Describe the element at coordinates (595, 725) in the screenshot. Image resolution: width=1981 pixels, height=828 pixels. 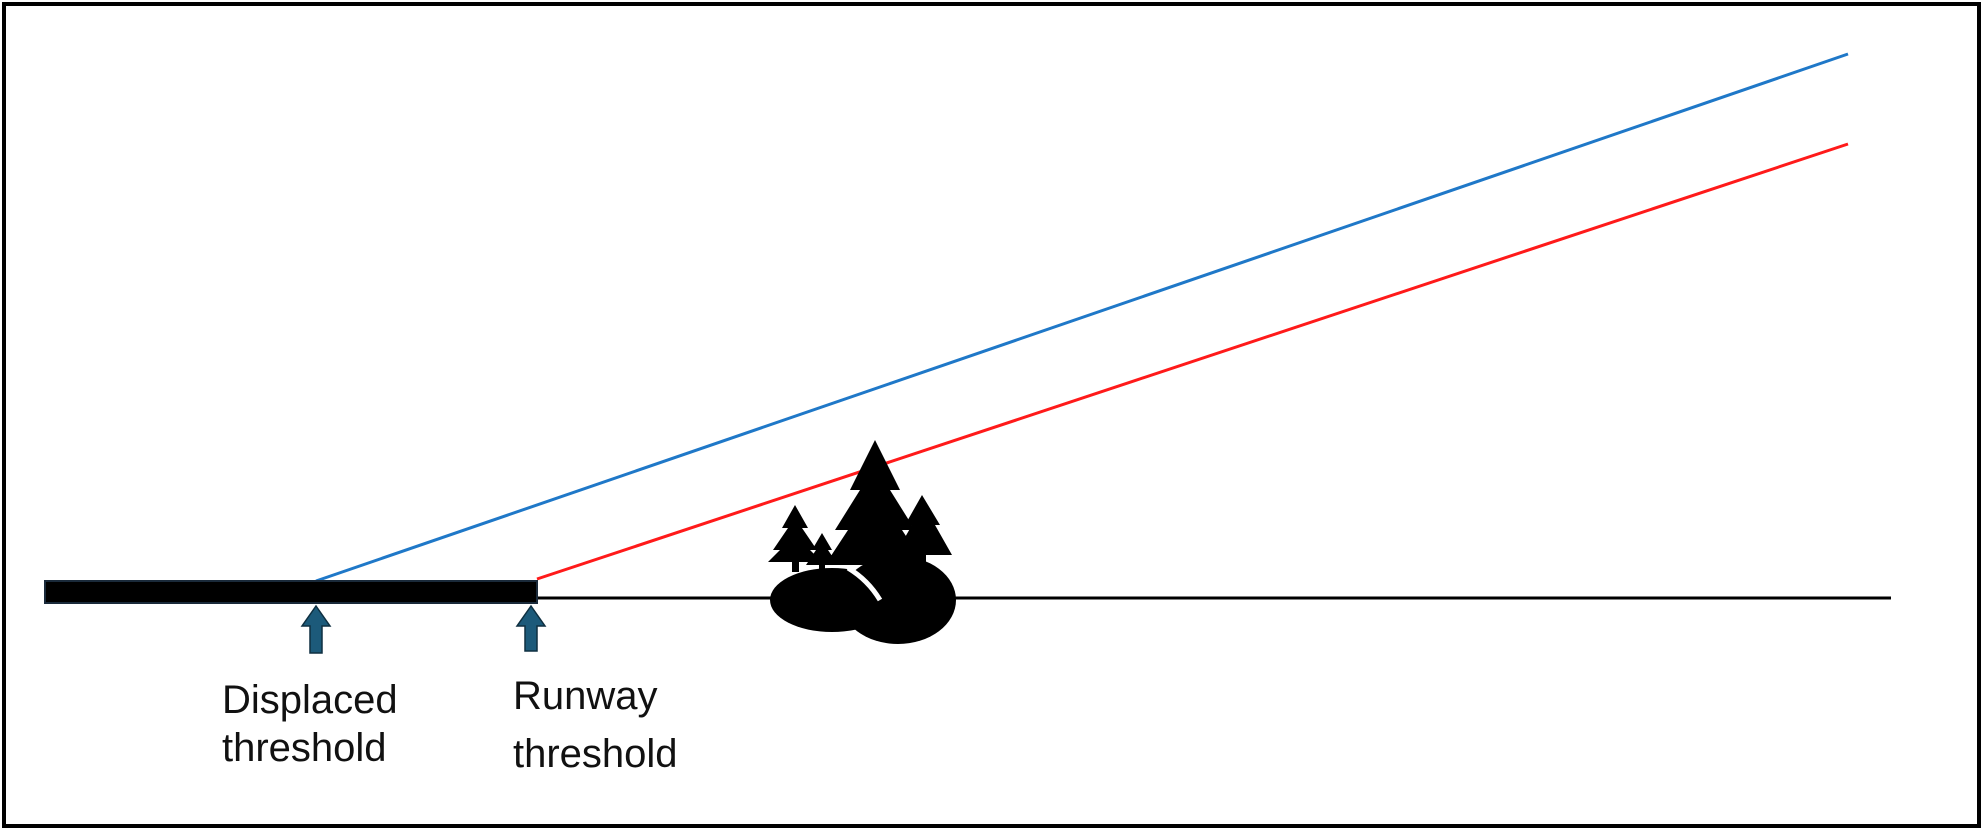
I see `runway-threshold-label: Runway threshold` at that location.